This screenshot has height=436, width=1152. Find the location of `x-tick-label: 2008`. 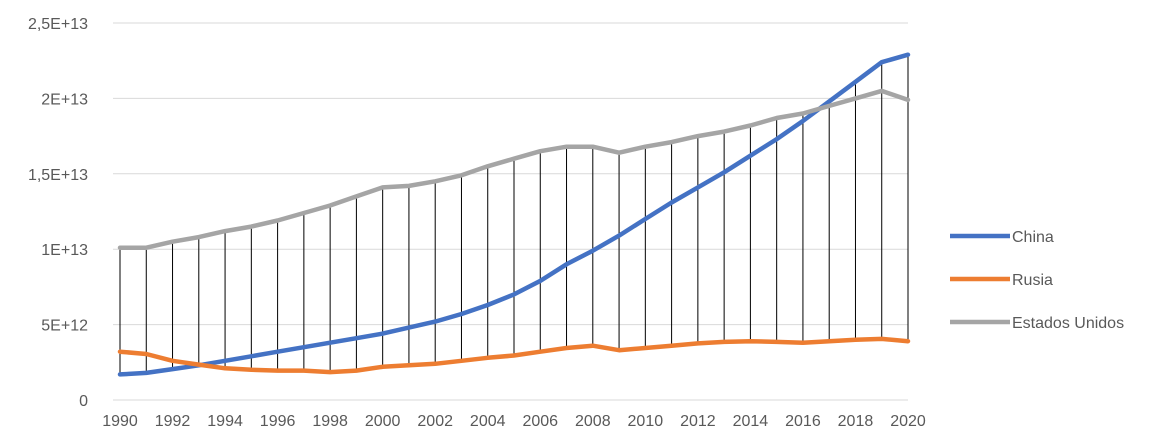

x-tick-label: 2008 is located at coordinates (593, 421).